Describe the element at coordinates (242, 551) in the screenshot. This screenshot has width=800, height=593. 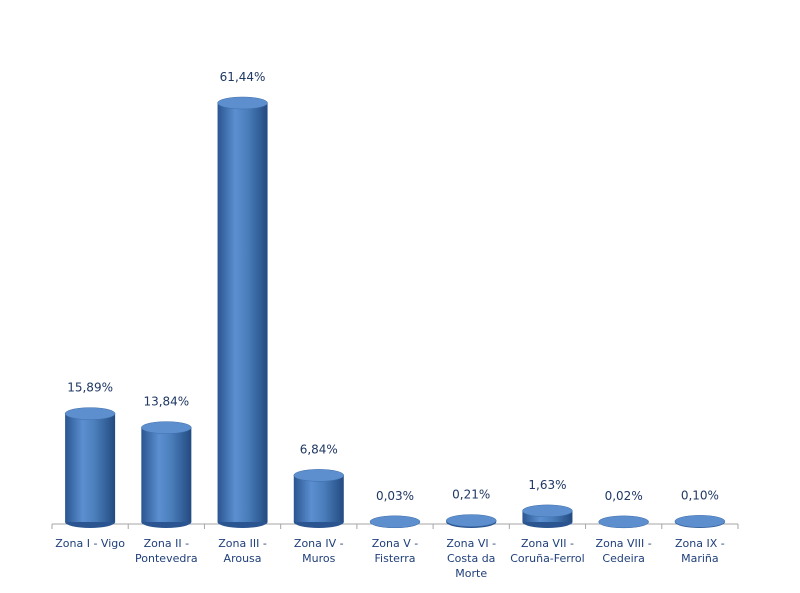
I see `x-tick-label: Zona III - Arousa` at that location.